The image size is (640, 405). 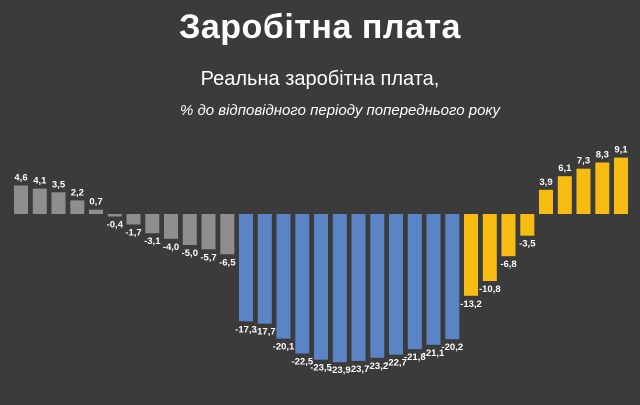 What do you see at coordinates (415, 357) in the screenshot?
I see `data-label-22: -21,8` at bounding box center [415, 357].